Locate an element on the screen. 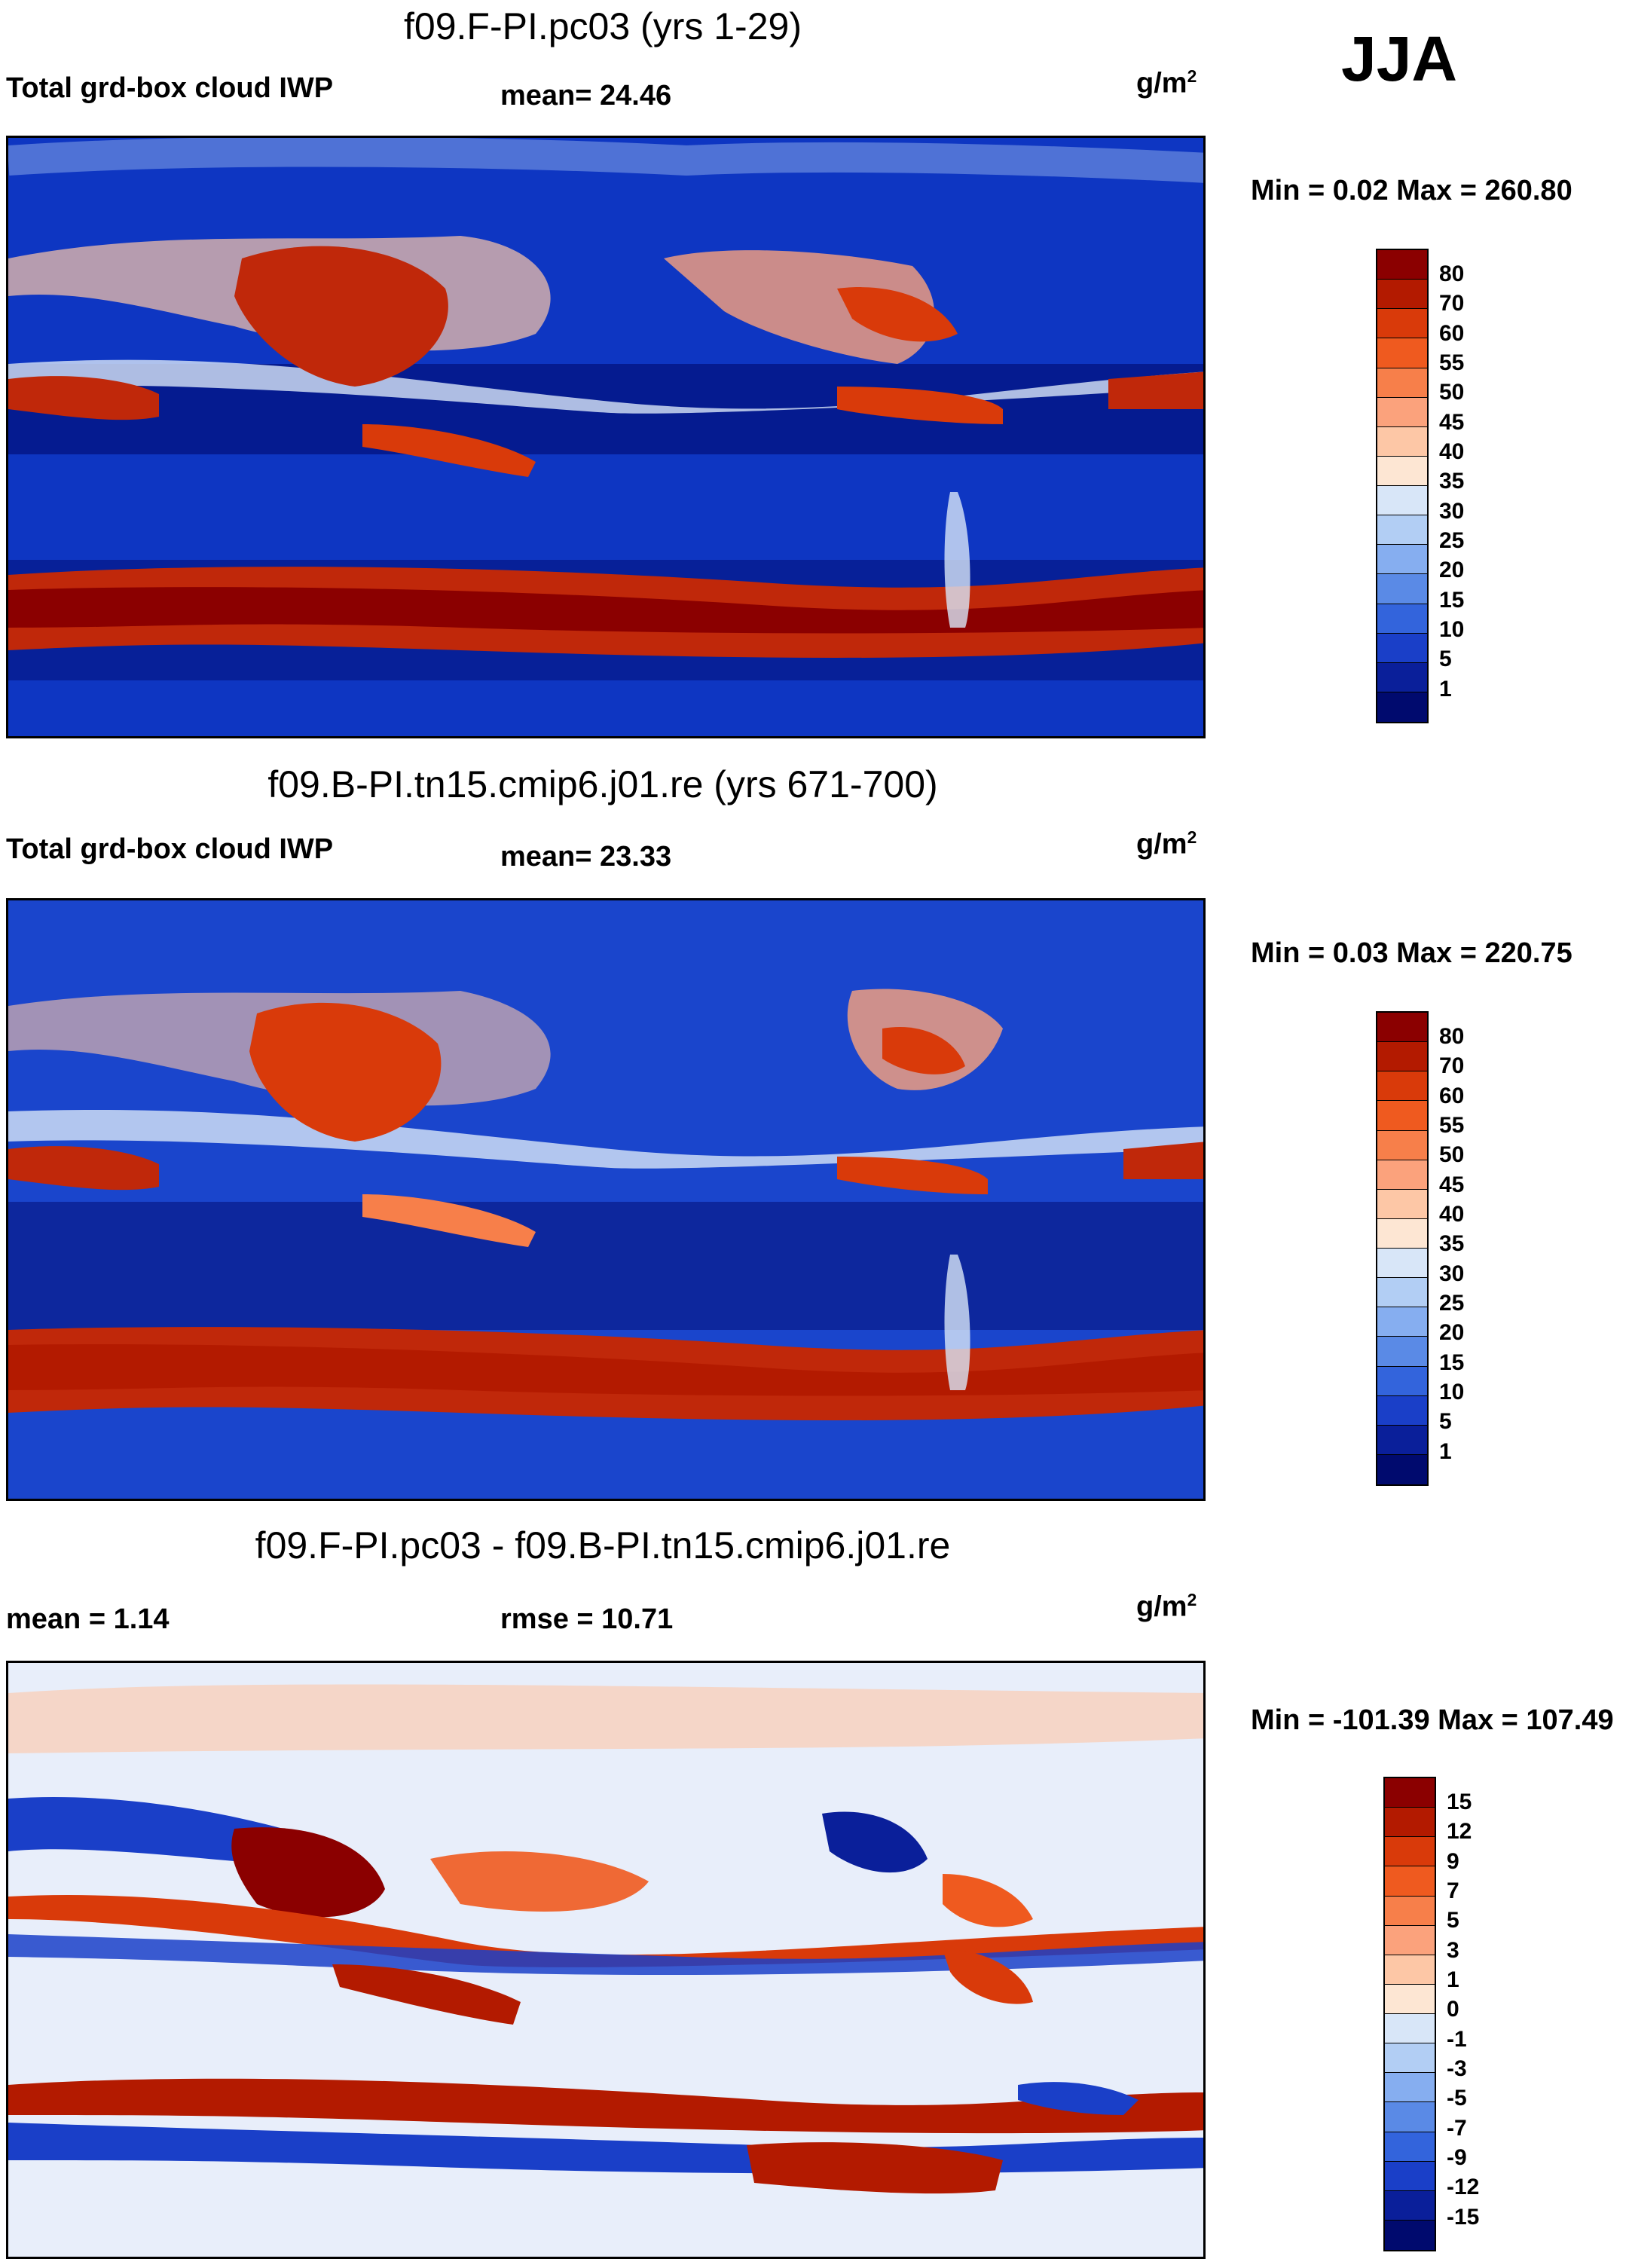 The width and height of the screenshot is (1629, 2268). panel-2-units: g/m2 is located at coordinates (1166, 844).